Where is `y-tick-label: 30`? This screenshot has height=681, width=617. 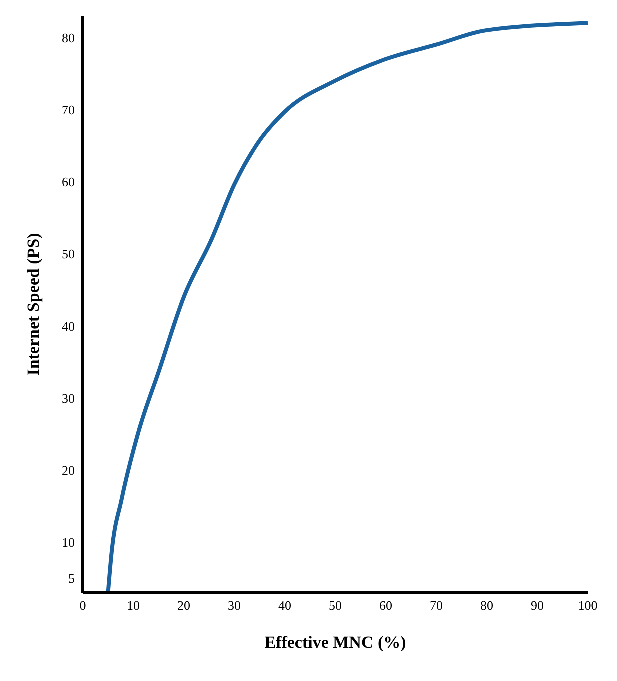 y-tick-label: 30 is located at coordinates (68, 398).